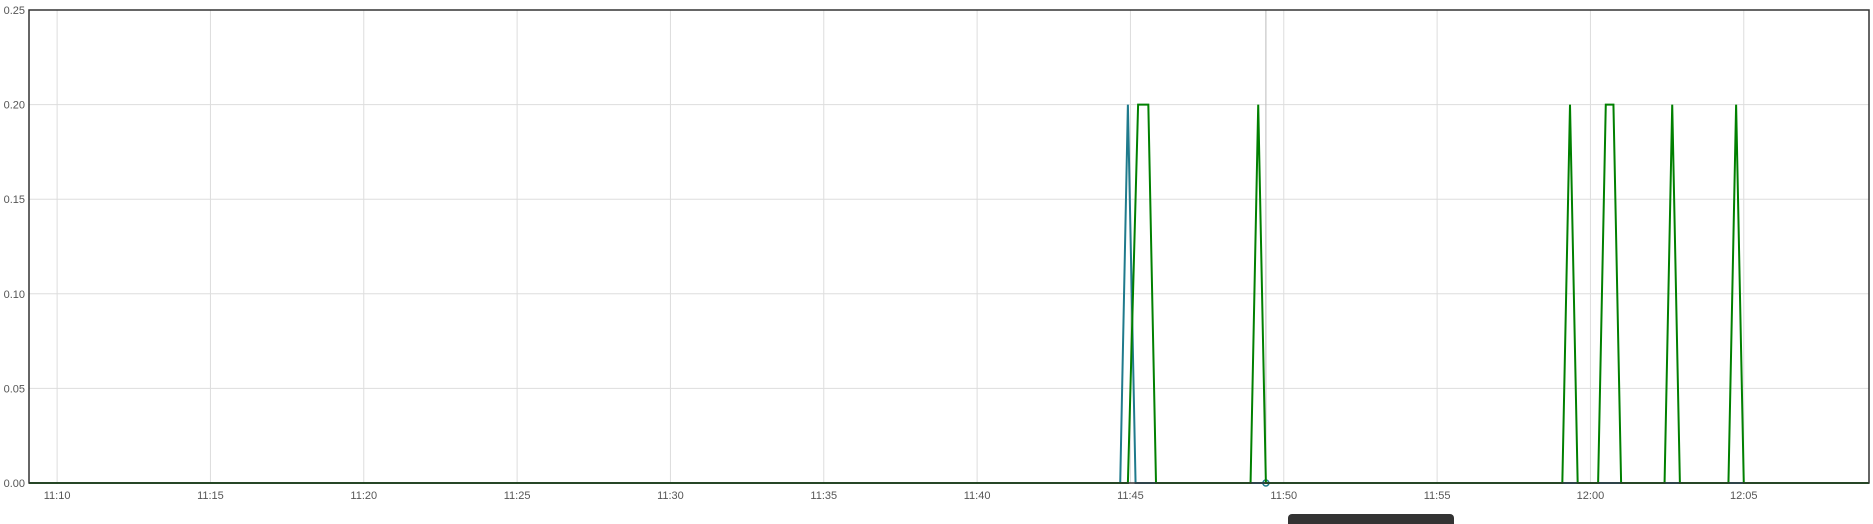  Describe the element at coordinates (57, 496) in the screenshot. I see `x-tick-label: 11:10` at that location.